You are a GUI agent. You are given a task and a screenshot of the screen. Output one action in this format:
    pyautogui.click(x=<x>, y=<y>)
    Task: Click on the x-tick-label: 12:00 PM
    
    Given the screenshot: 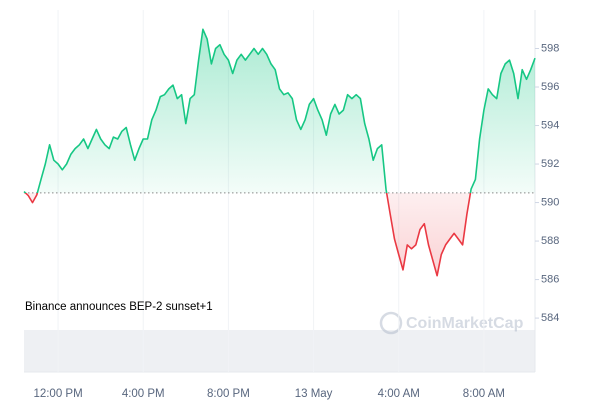 What is the action you would take?
    pyautogui.click(x=57, y=394)
    